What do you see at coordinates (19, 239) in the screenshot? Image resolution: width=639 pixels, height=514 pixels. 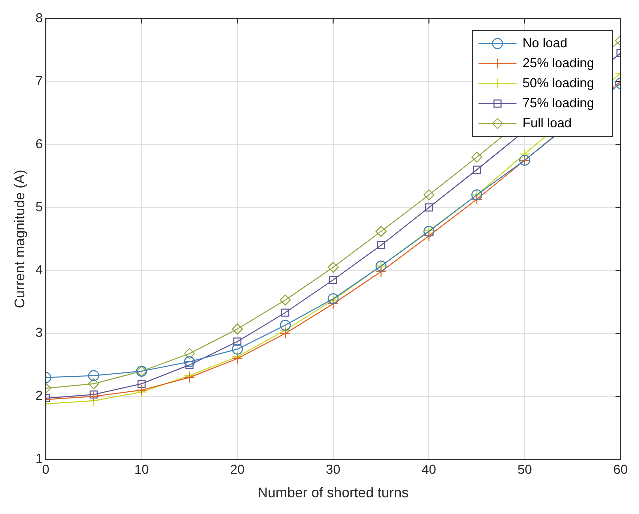 I see `y-axis-title: Current magnitude (A)` at bounding box center [19, 239].